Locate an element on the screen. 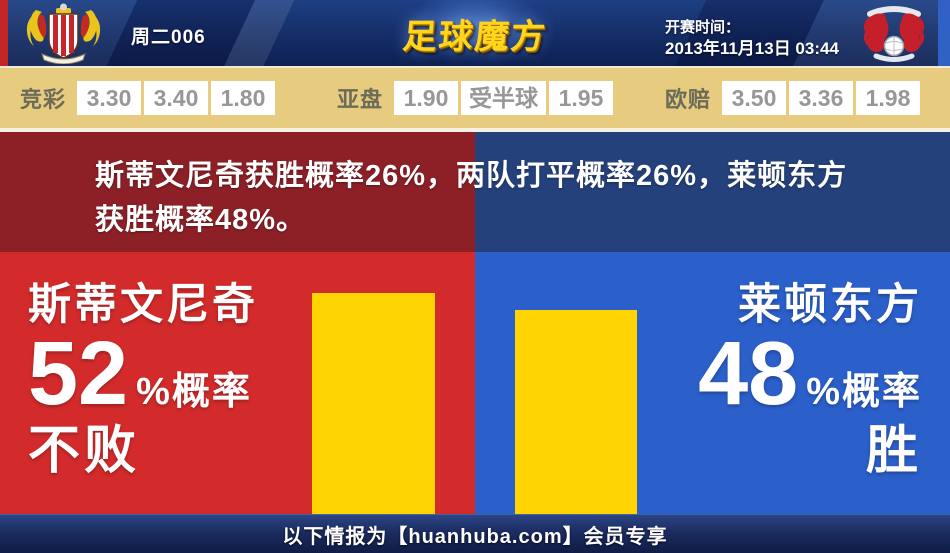 This screenshot has height=553, width=950. home-team-crest-icon is located at coordinates (63, 35).